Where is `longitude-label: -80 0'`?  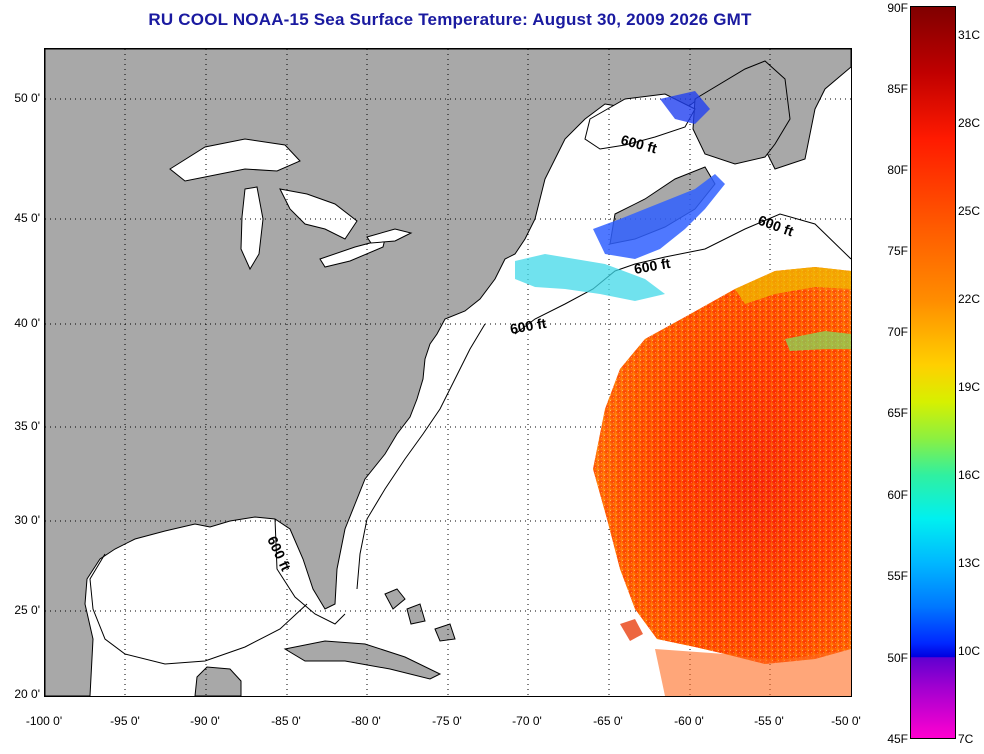 longitude-label: -80 0' is located at coordinates (366, 721).